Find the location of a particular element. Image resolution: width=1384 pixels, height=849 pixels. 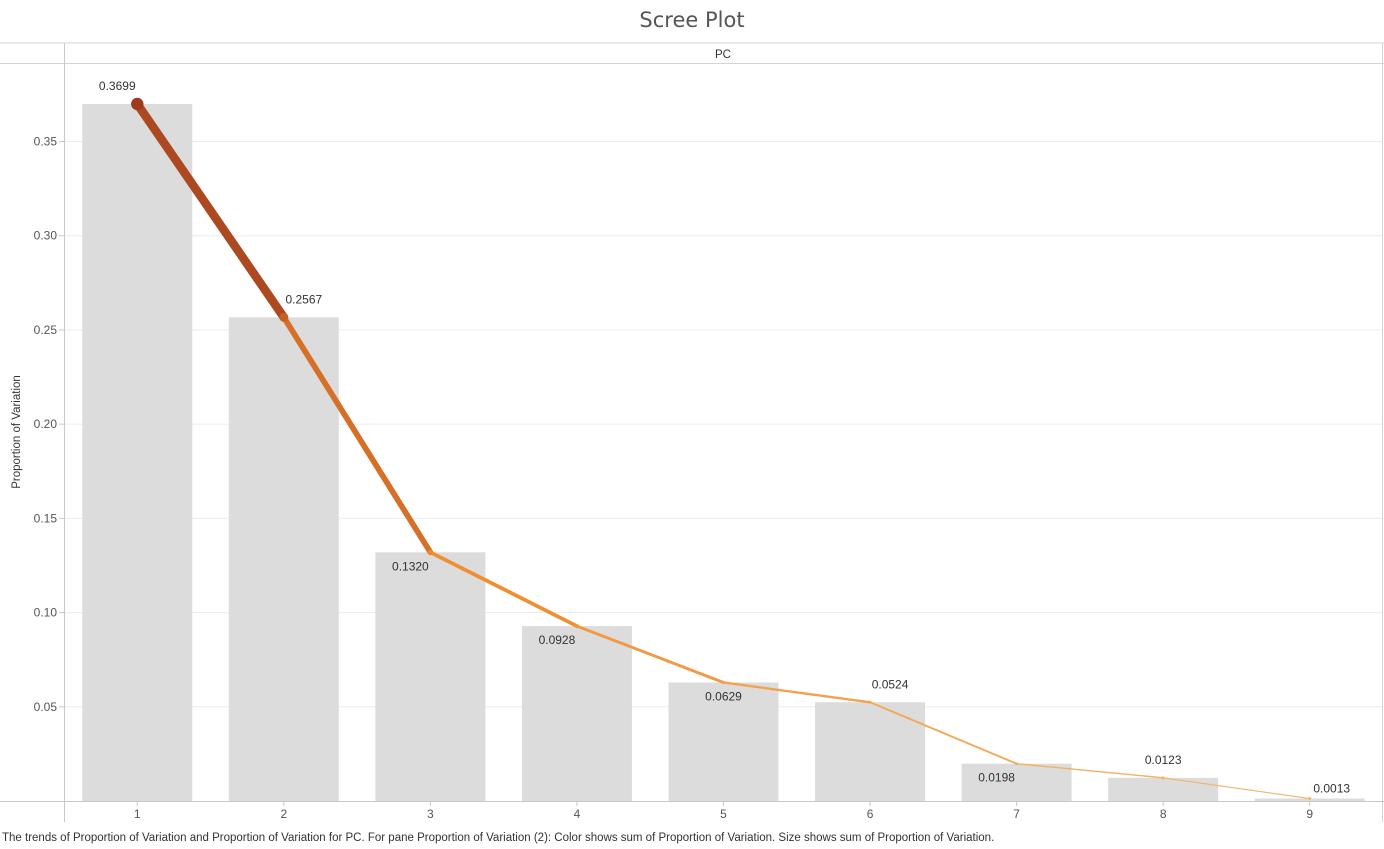

data-label: 0.0524 is located at coordinates (890, 684).